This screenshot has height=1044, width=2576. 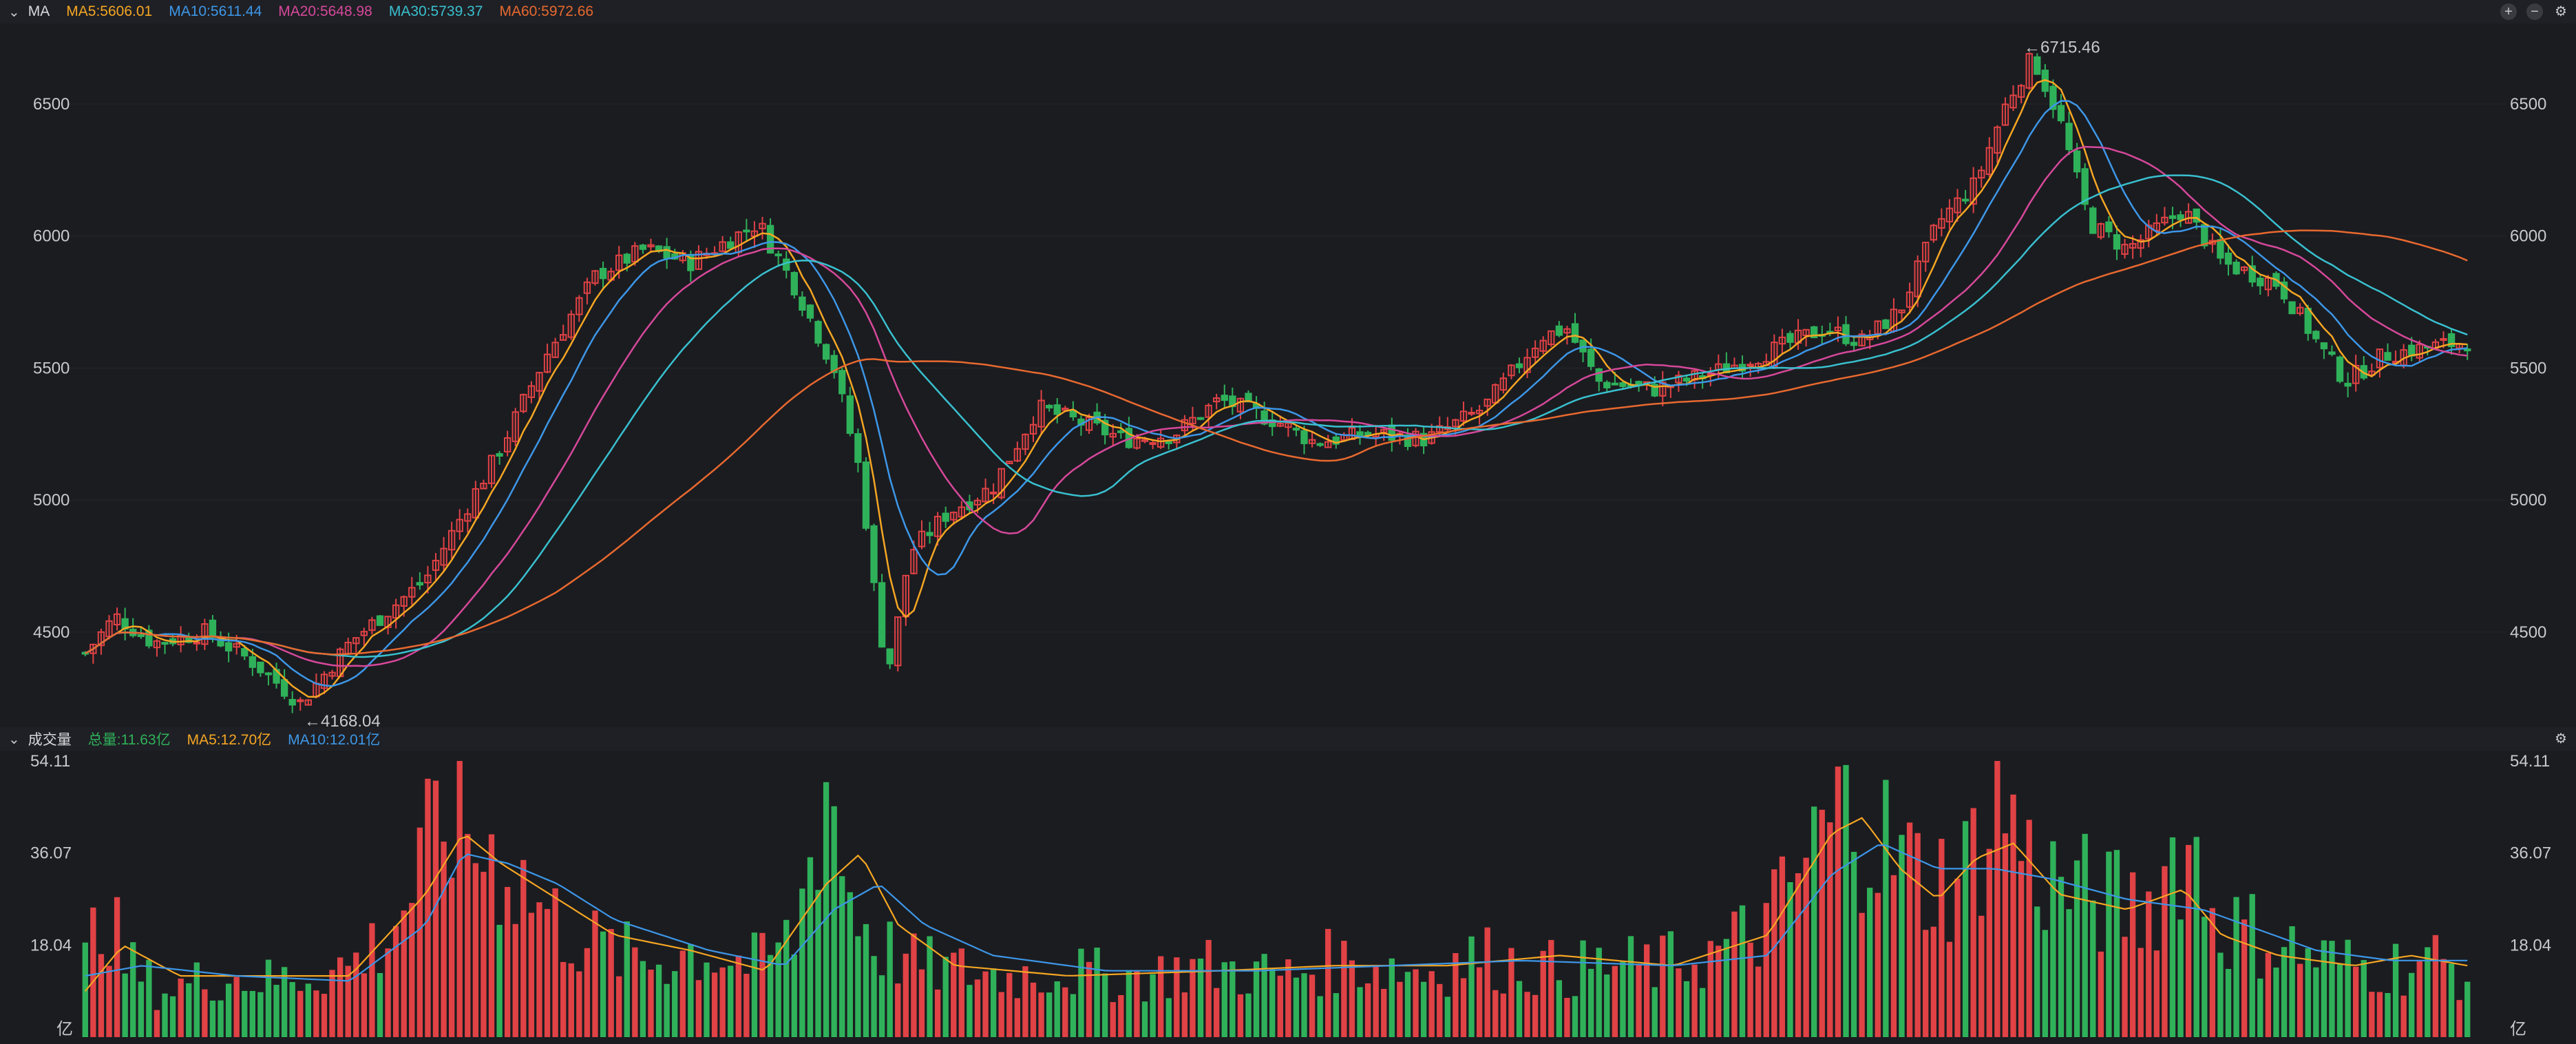 I want to click on remove-indicator-icon: −, so click(x=2535, y=11).